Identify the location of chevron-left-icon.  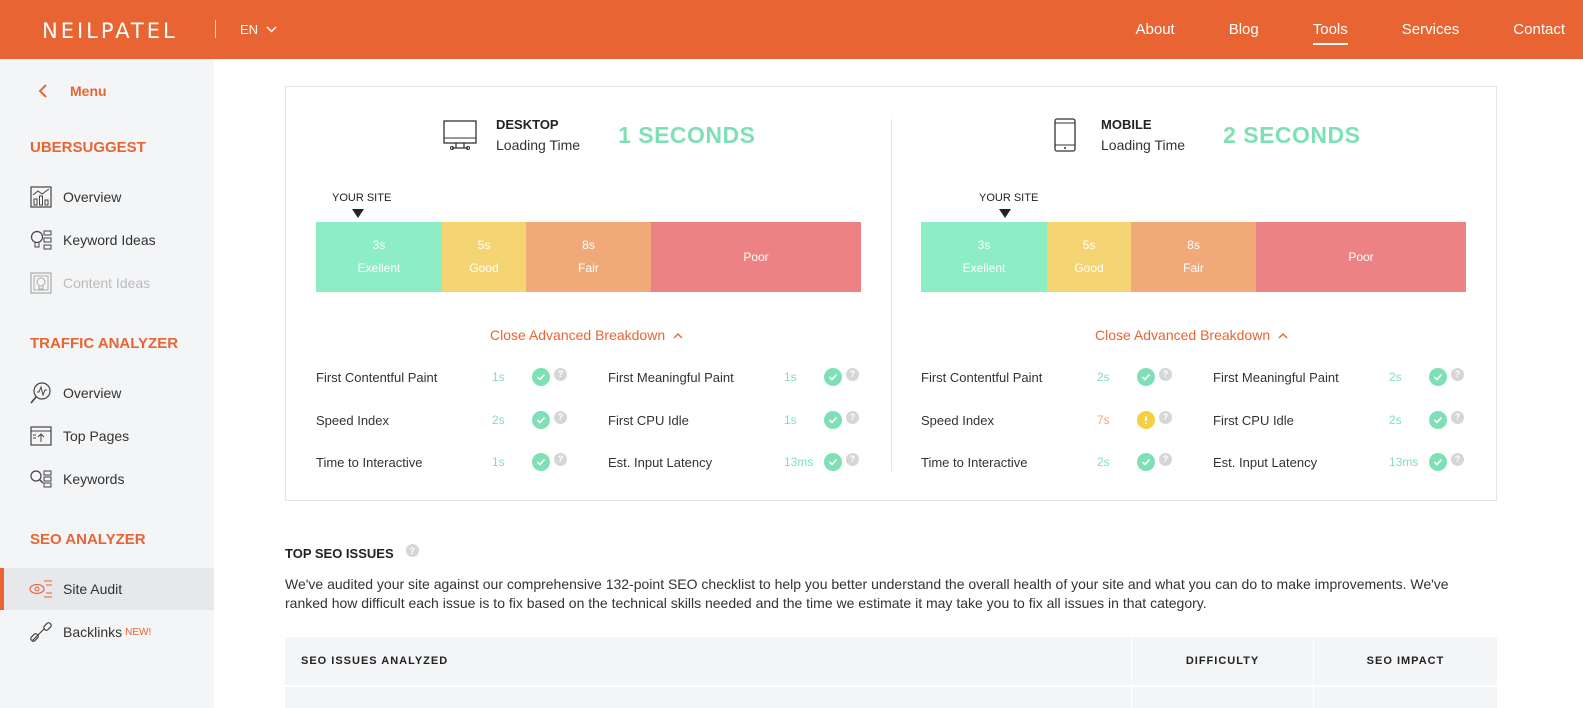
(42, 91).